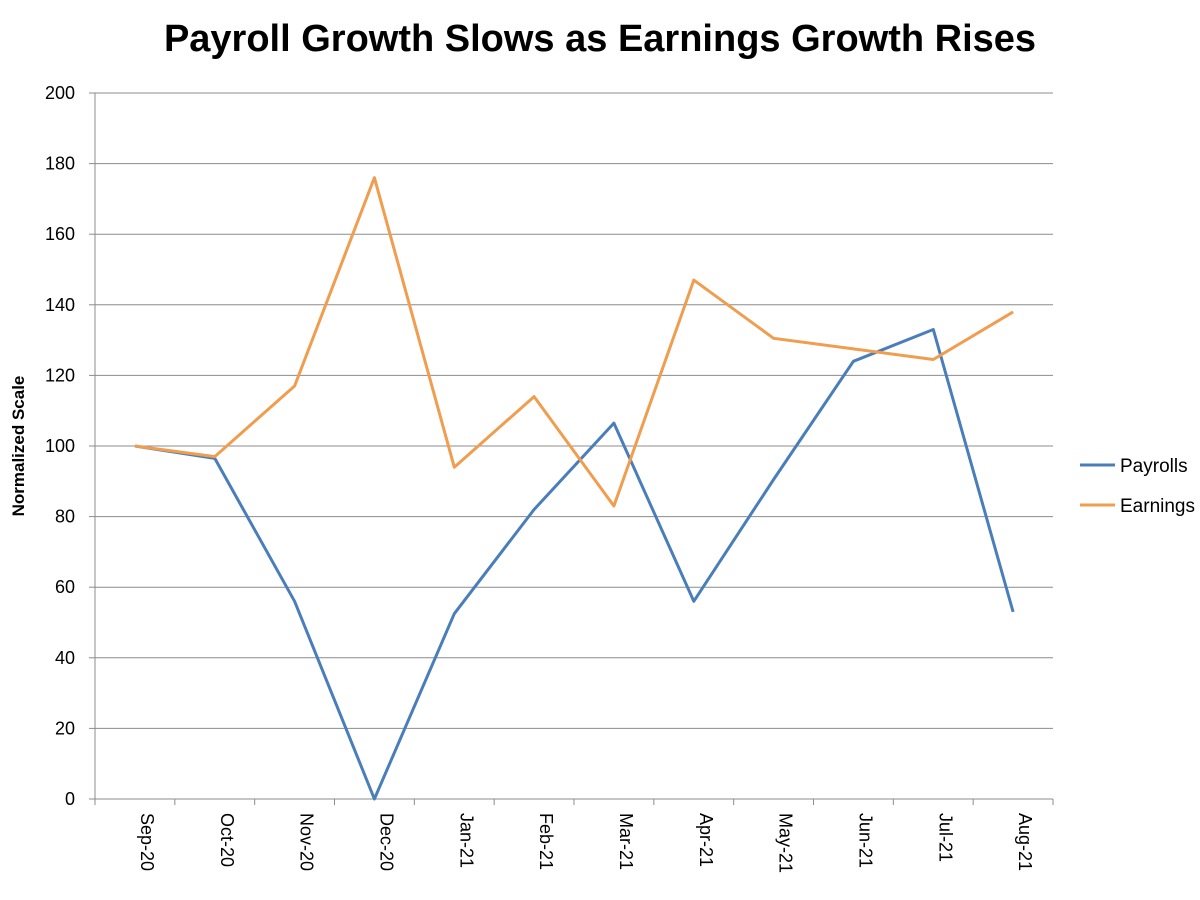 Image resolution: width=1200 pixels, height=900 pixels. Describe the element at coordinates (60, 164) in the screenshot. I see `y-tick-label: 180` at that location.